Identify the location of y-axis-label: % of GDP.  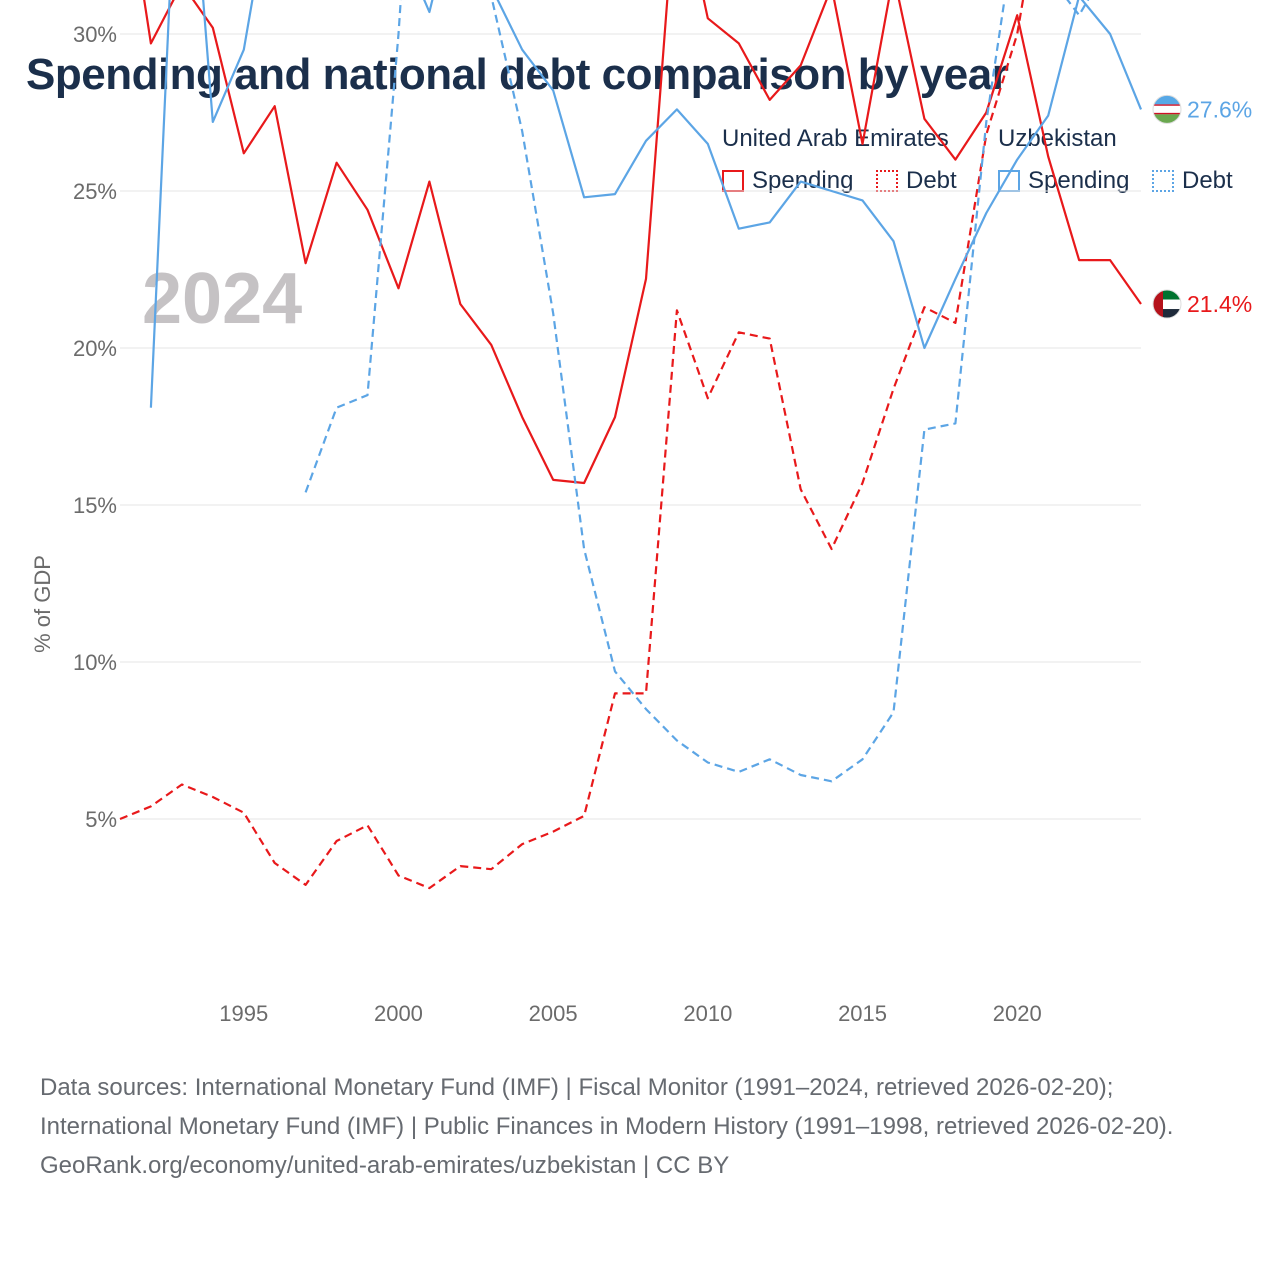
(42, 604).